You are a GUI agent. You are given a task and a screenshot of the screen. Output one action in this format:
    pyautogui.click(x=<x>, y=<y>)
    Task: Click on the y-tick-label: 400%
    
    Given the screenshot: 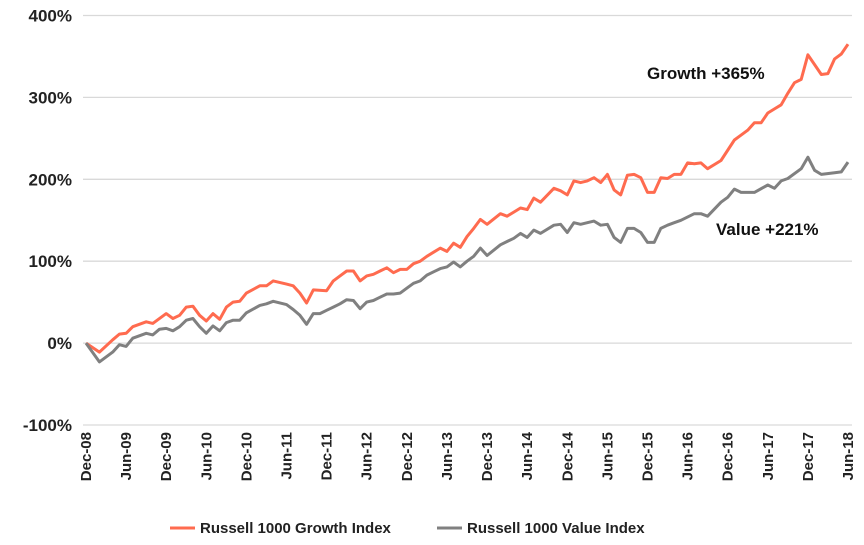 What is the action you would take?
    pyautogui.click(x=50, y=16)
    